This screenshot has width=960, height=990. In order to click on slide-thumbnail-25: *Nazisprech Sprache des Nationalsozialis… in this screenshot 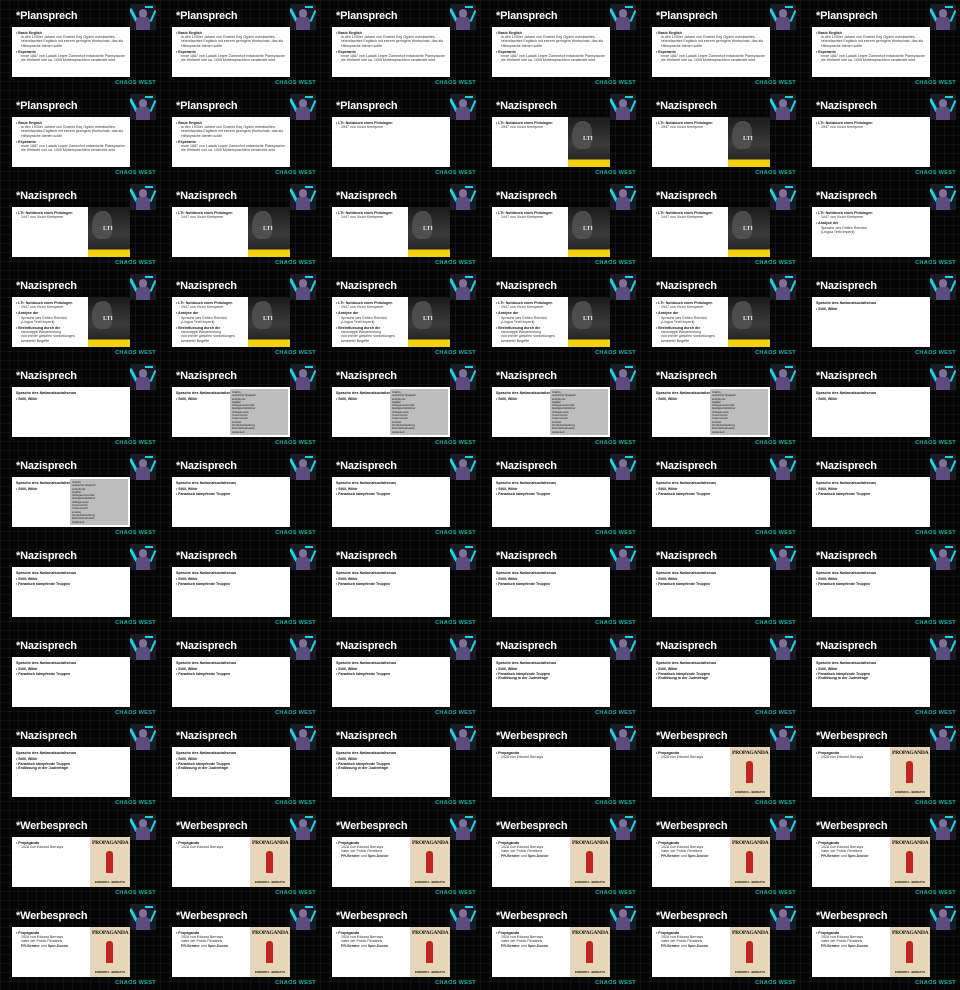, I will do `click(80, 405)`.